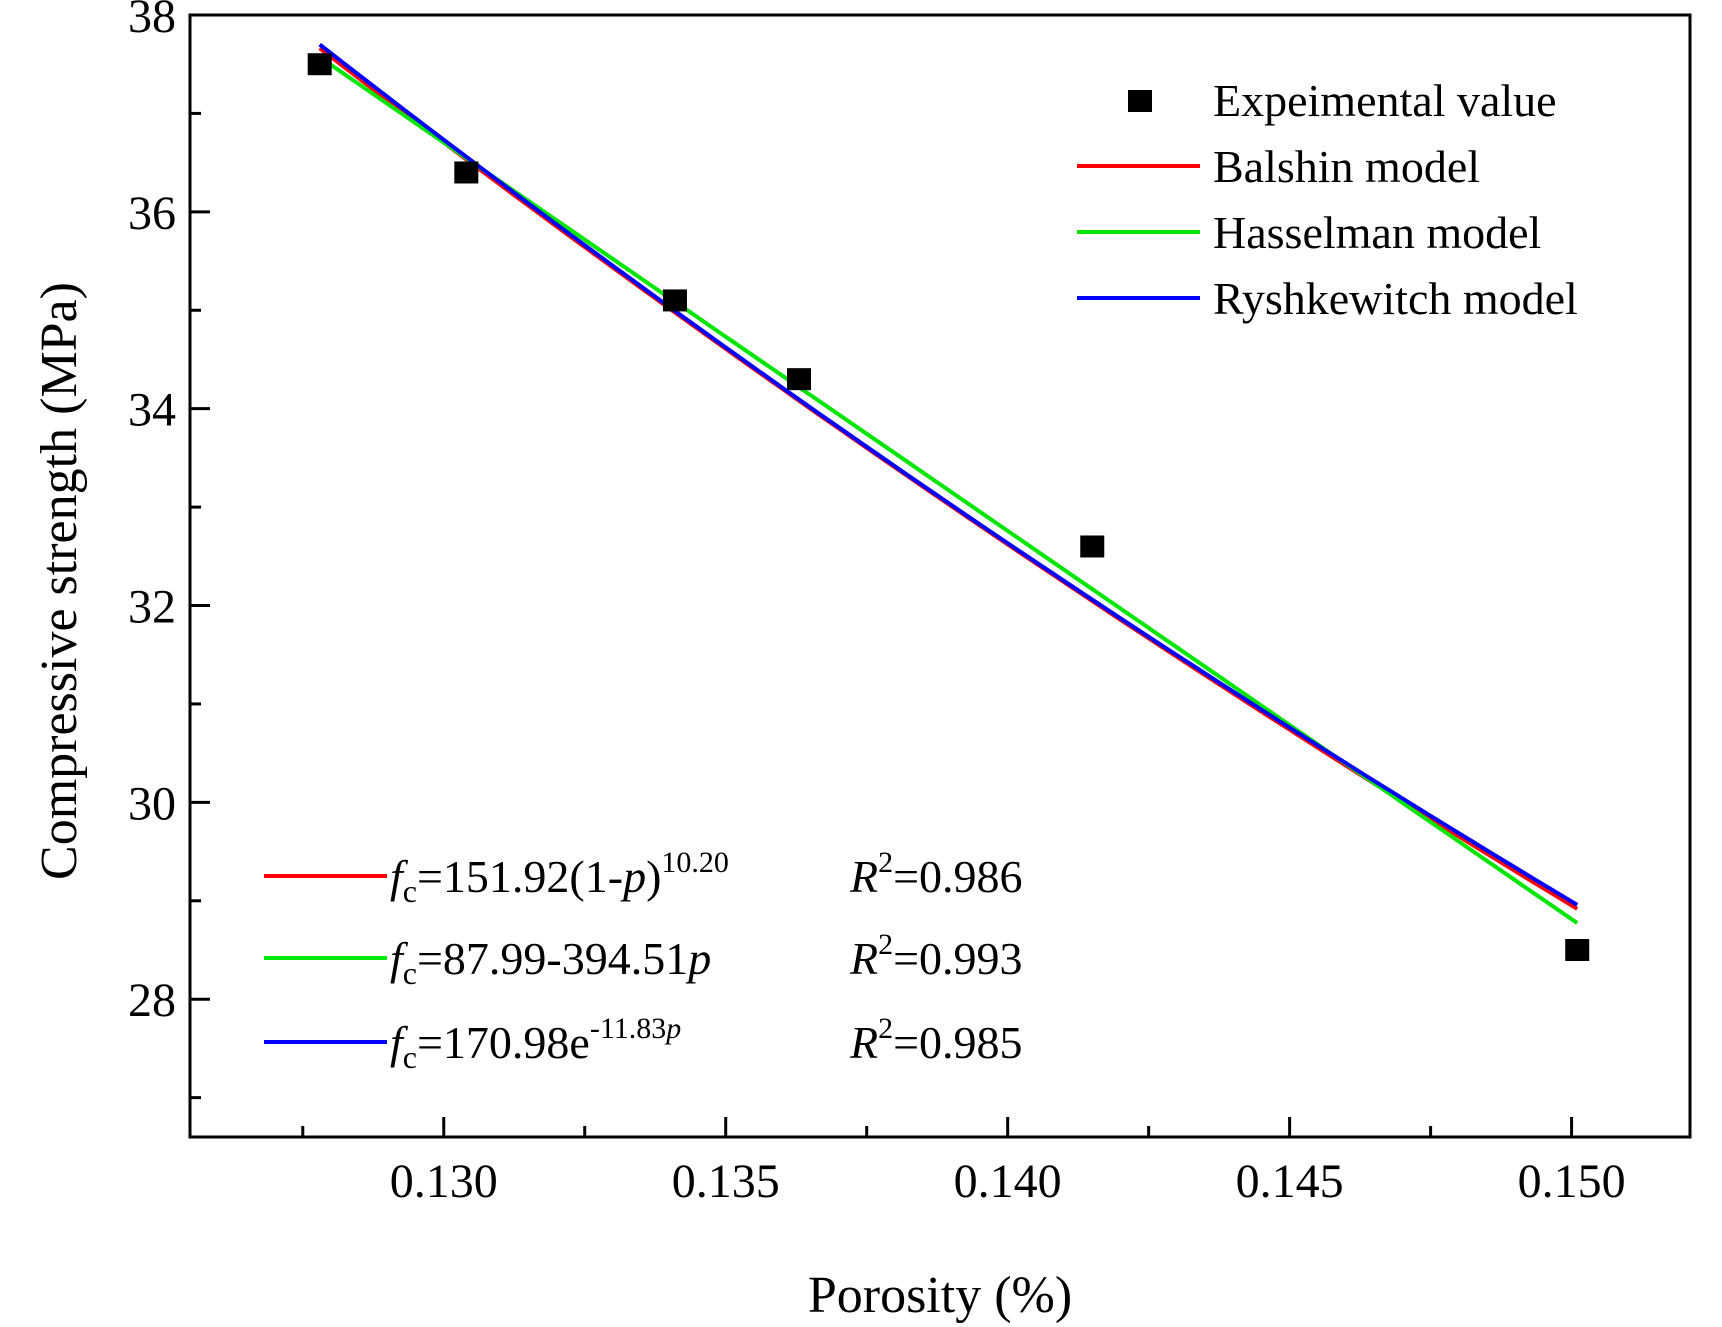 The image size is (1722, 1327). What do you see at coordinates (1395, 298) in the screenshot?
I see `legend-label-ryshkewitch: Ryshkewitch model` at bounding box center [1395, 298].